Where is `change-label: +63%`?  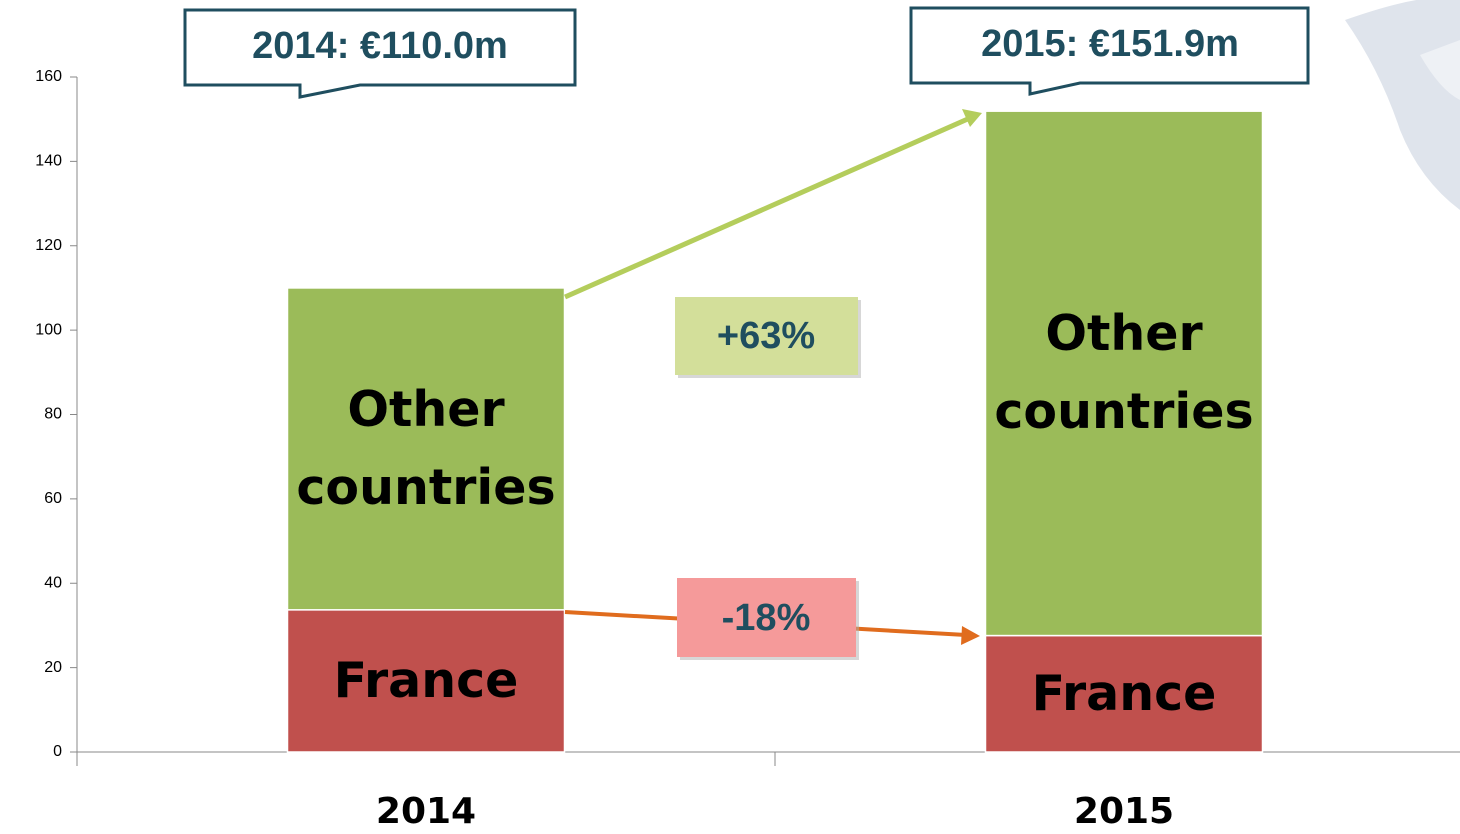
change-label: +63% is located at coordinates (766, 336).